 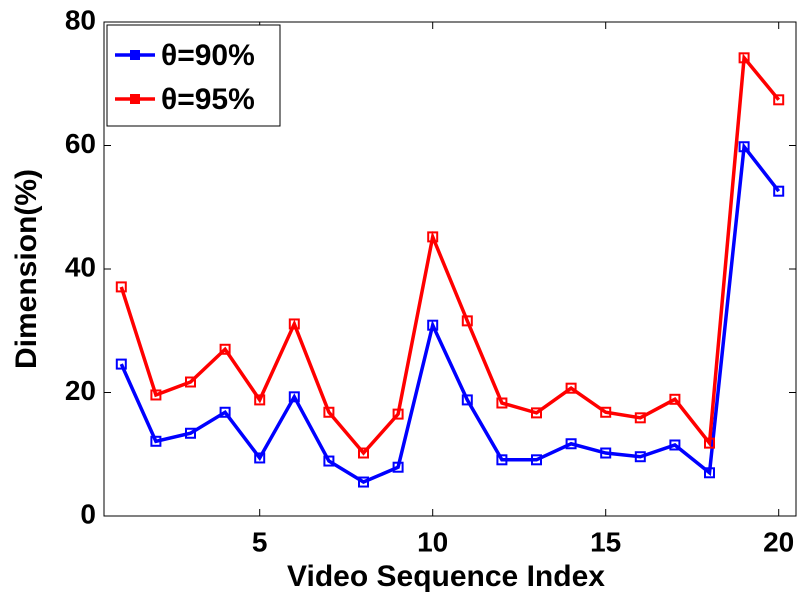 What do you see at coordinates (80, 266) in the screenshot?
I see `y-tick-label: 40` at bounding box center [80, 266].